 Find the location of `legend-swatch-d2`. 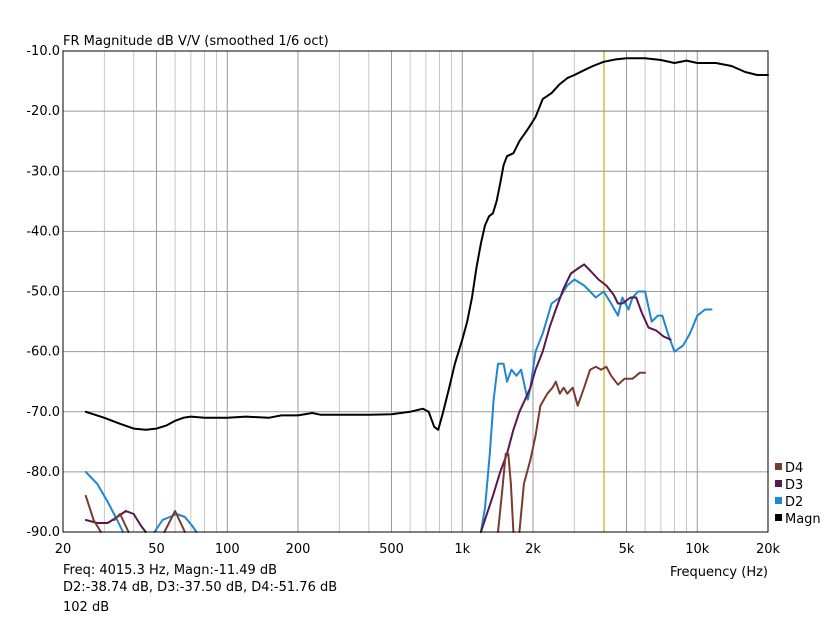

legend-swatch-d2 is located at coordinates (778, 500).